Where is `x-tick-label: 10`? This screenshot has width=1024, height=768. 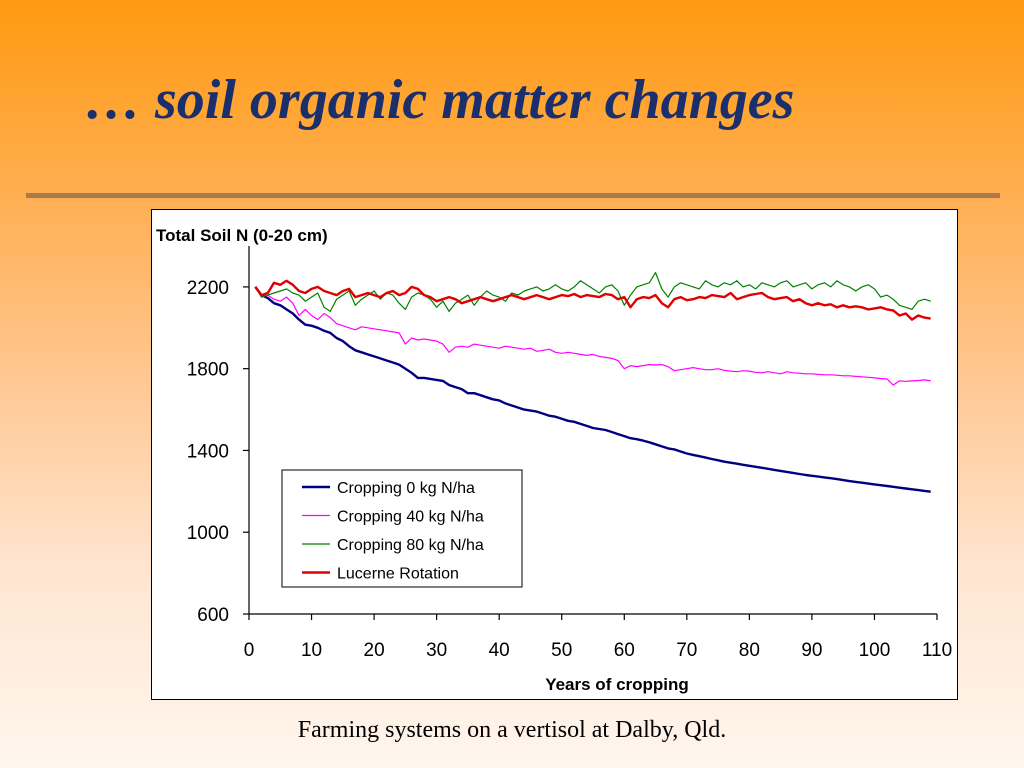 x-tick-label: 10 is located at coordinates (311, 650).